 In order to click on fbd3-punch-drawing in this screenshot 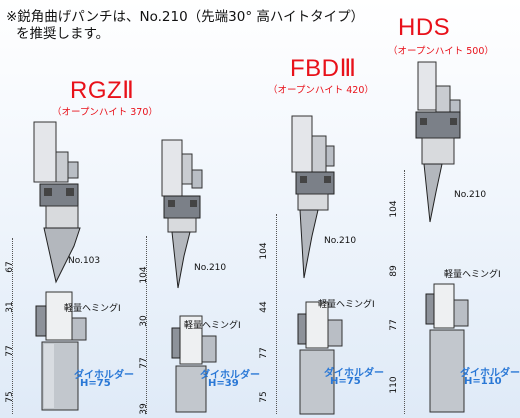, I will do `click(313, 197)`.